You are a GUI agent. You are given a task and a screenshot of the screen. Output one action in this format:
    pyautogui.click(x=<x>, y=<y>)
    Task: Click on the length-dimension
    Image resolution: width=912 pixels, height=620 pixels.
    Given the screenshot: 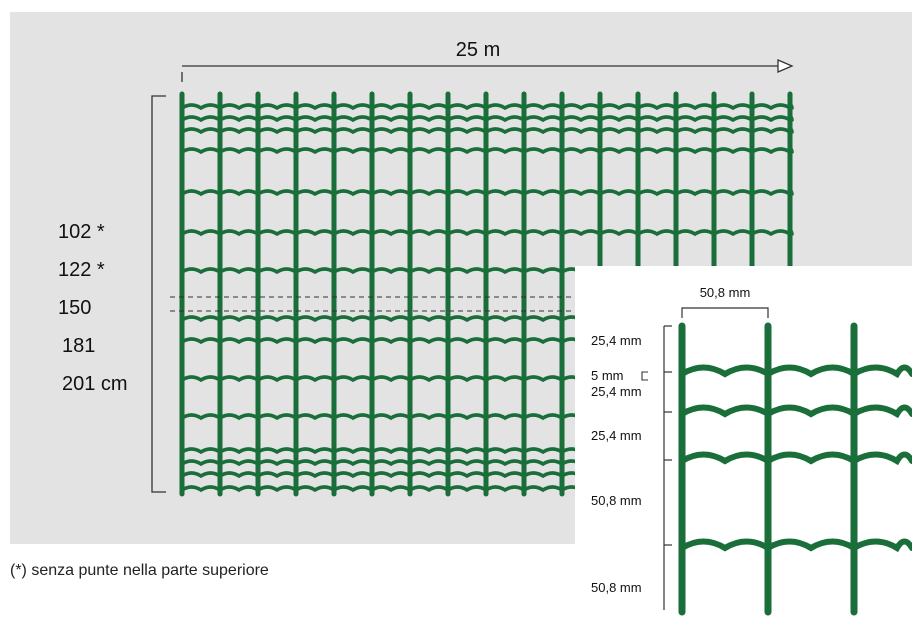 What is the action you would take?
    pyautogui.click(x=487, y=70)
    